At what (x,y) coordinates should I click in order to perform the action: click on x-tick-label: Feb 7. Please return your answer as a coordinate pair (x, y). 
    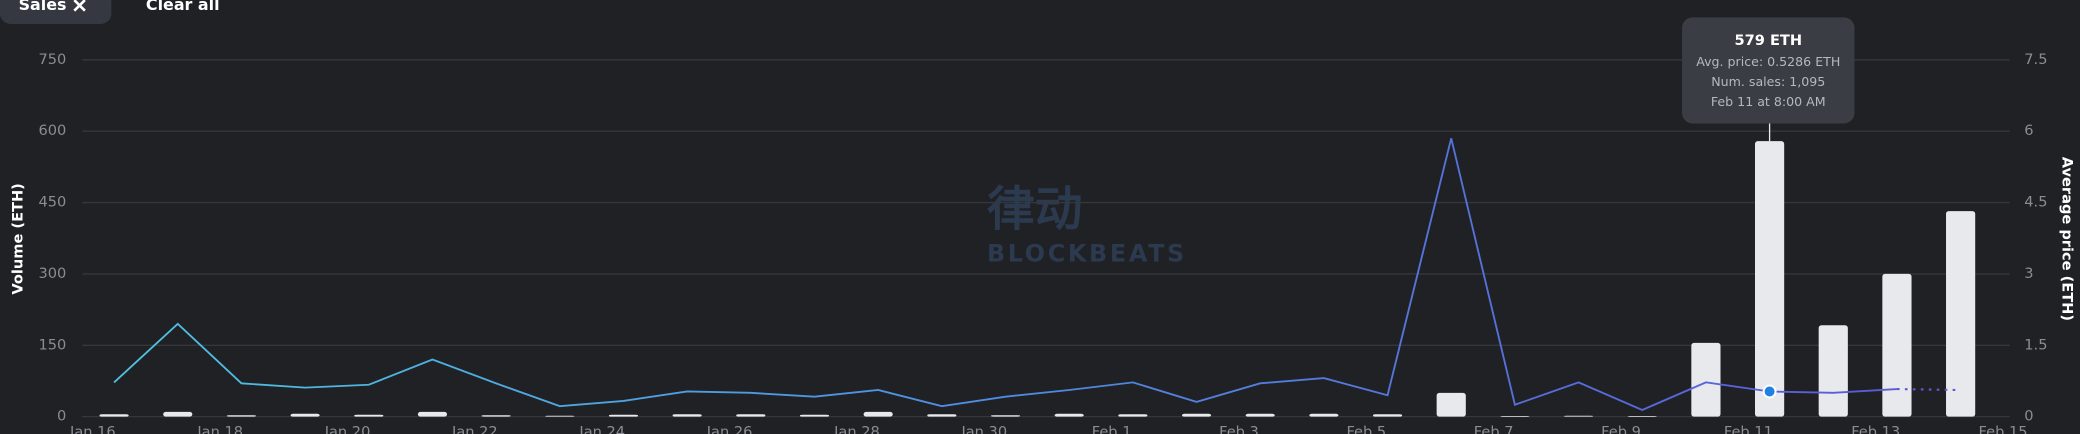
    Looking at the image, I should click on (1494, 429).